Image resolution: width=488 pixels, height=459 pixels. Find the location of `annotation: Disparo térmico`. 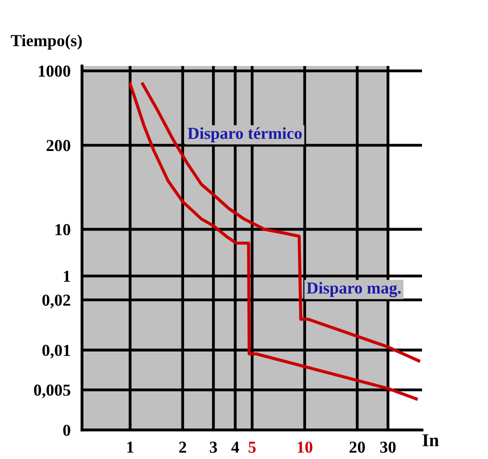

annotation: Disparo térmico is located at coordinates (245, 134).